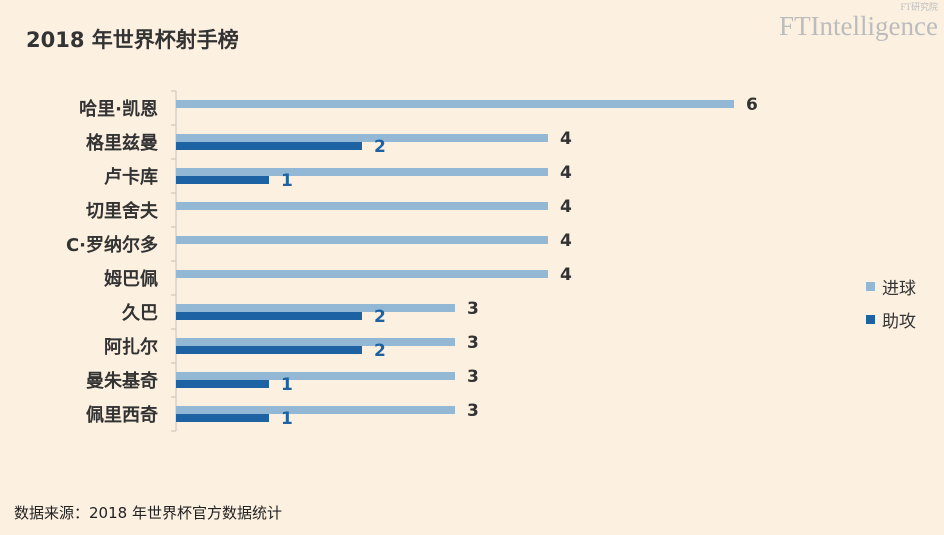 This screenshot has width=944, height=535. I want to click on category-label: C·罗纳尔多, so click(112, 245).